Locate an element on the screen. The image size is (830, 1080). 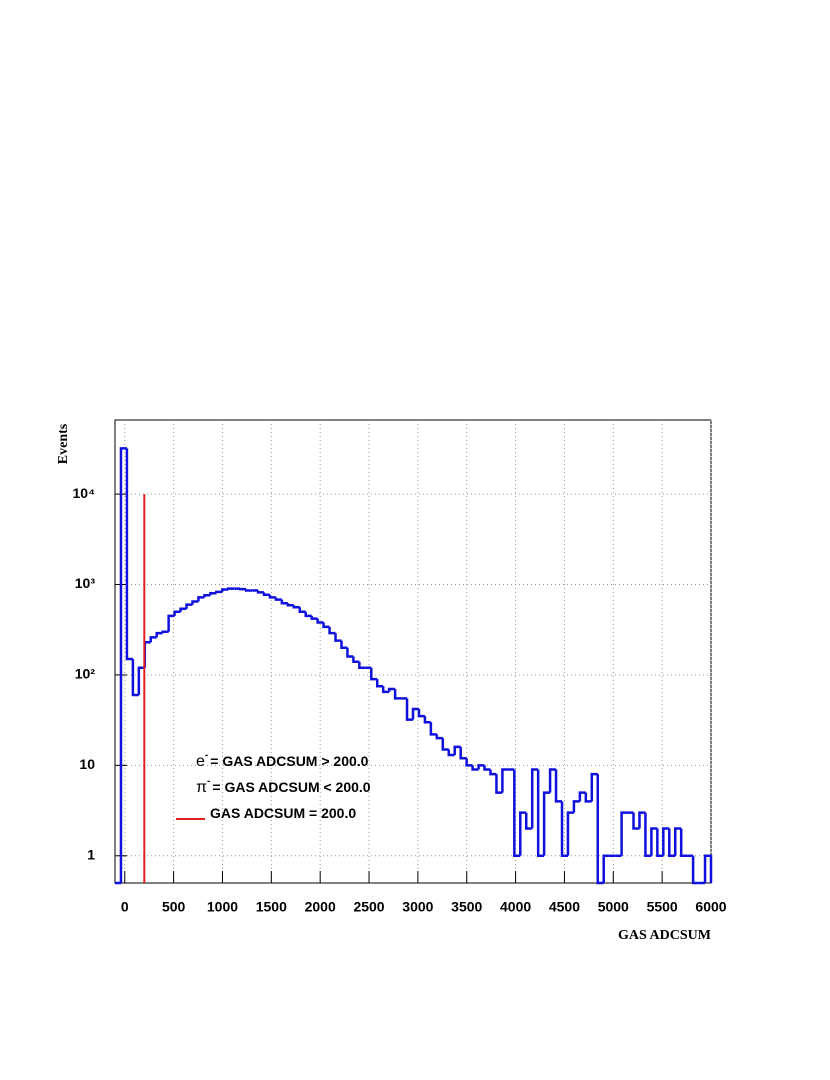
y-axis-label: Events is located at coordinates (63, 443).